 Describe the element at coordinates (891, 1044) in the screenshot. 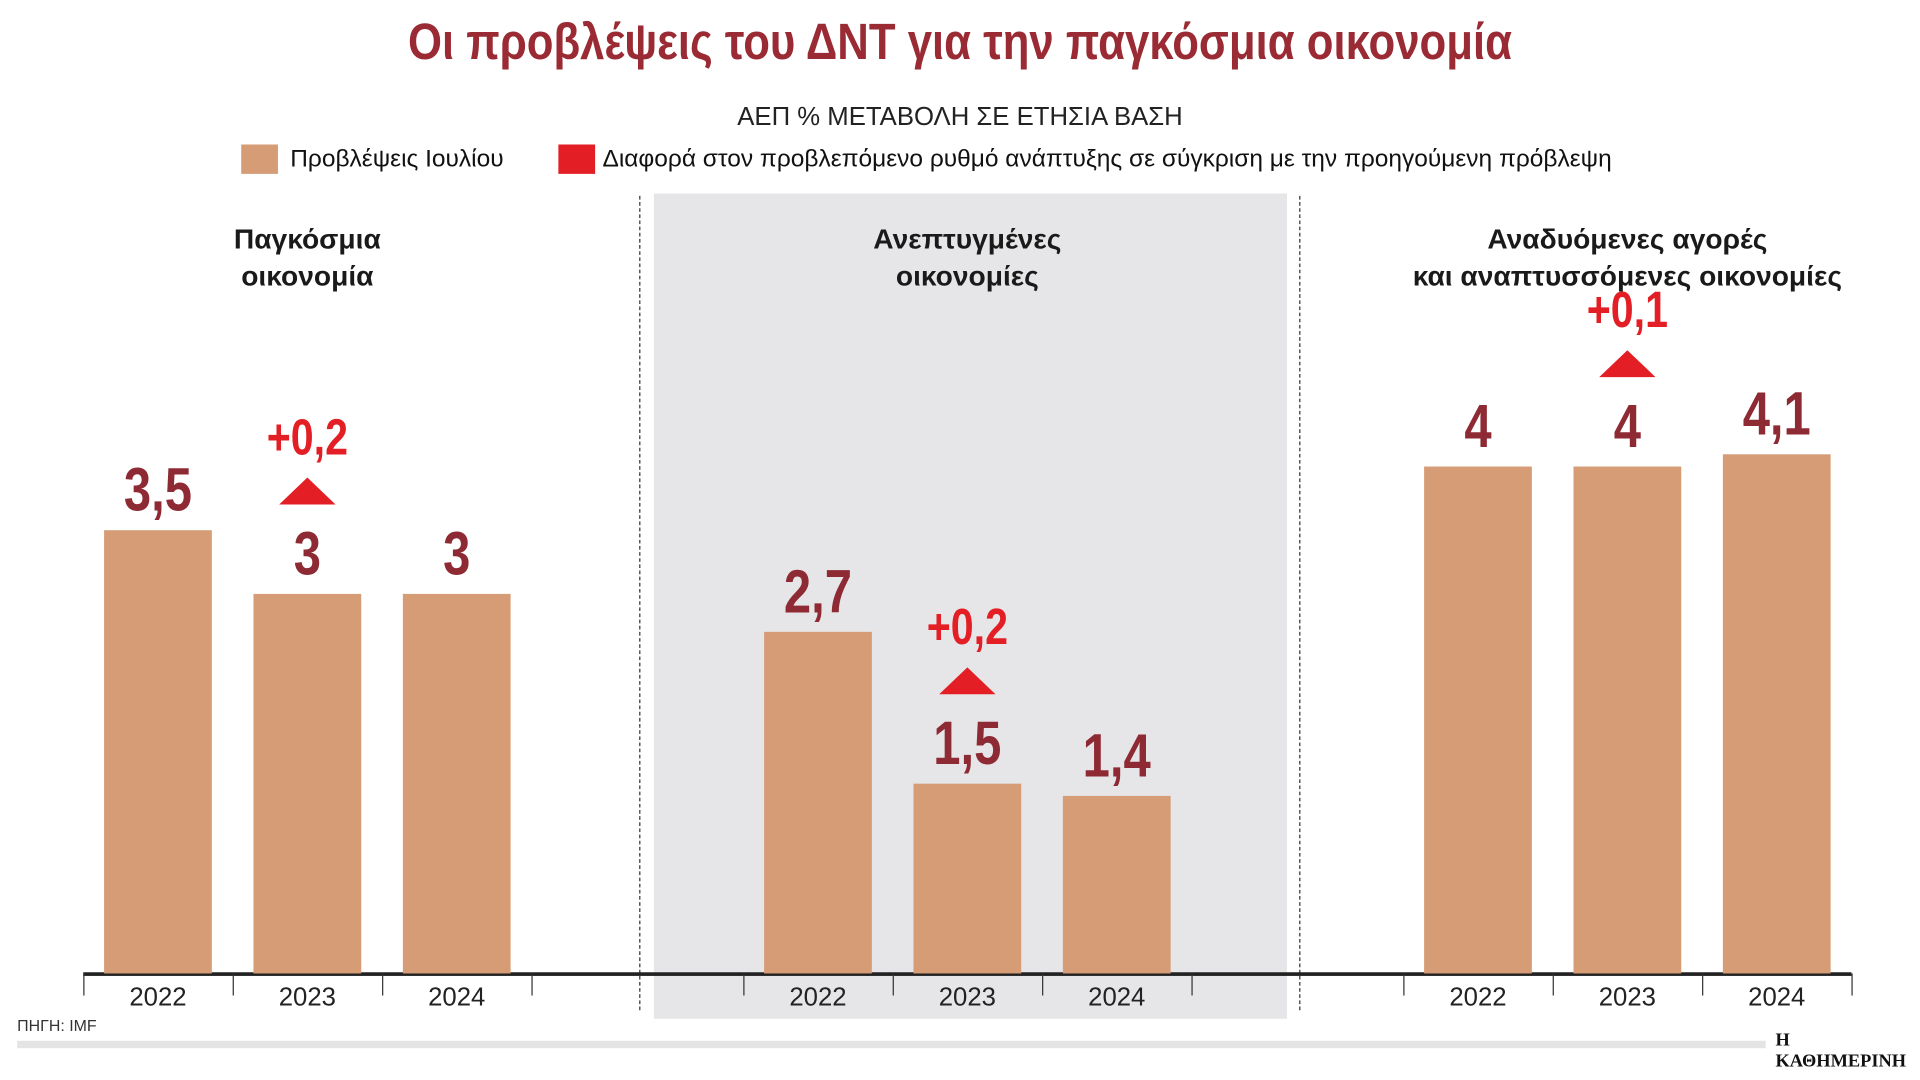

I see `footer-bar` at that location.